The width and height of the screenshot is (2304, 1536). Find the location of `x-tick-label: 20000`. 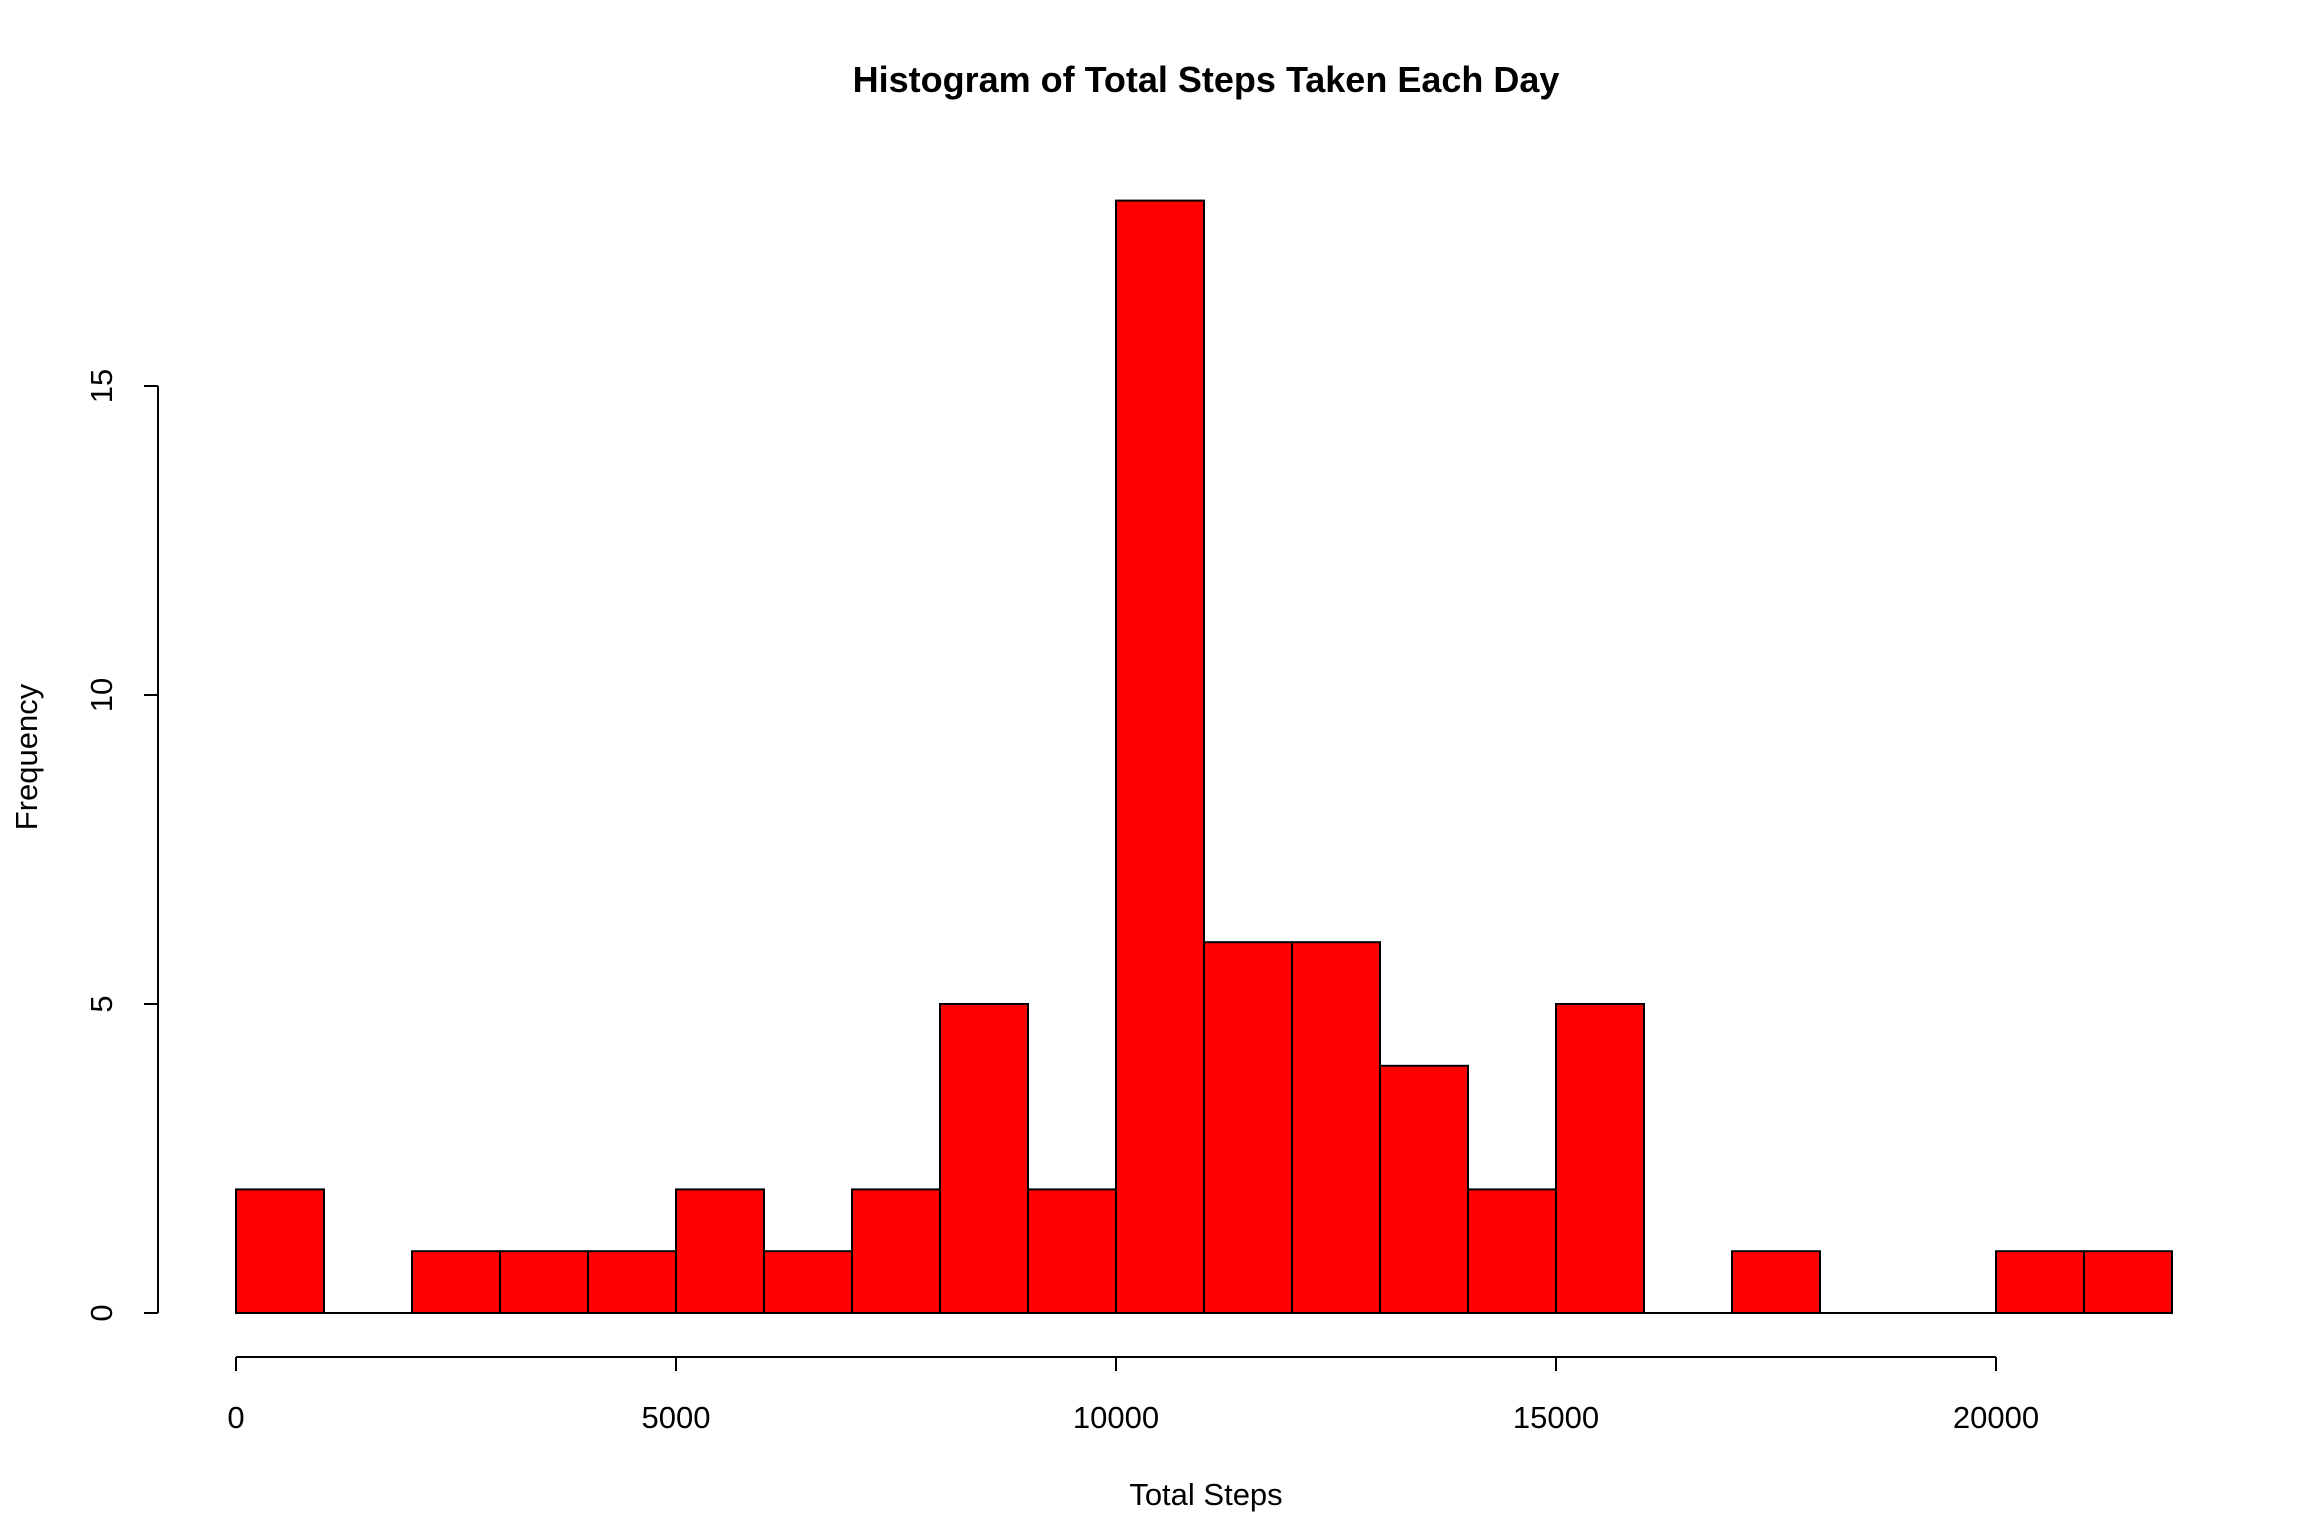

x-tick-label: 20000 is located at coordinates (1996, 1417).